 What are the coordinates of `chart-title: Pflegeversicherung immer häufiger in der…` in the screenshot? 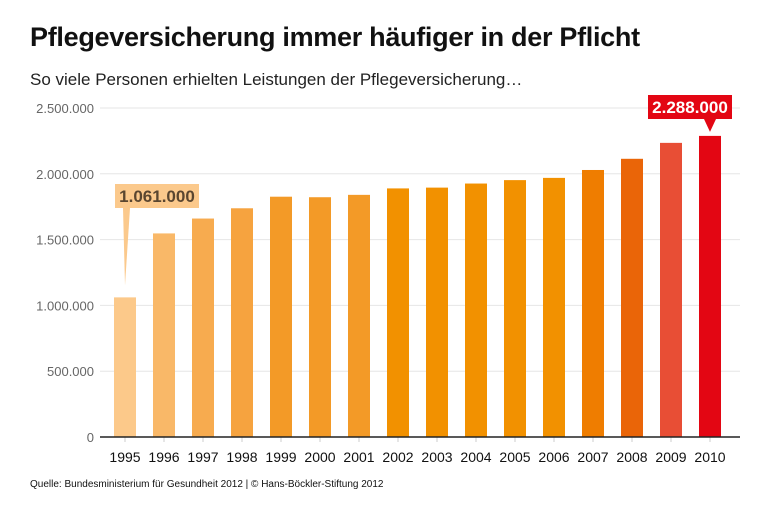 It's located at (335, 37).